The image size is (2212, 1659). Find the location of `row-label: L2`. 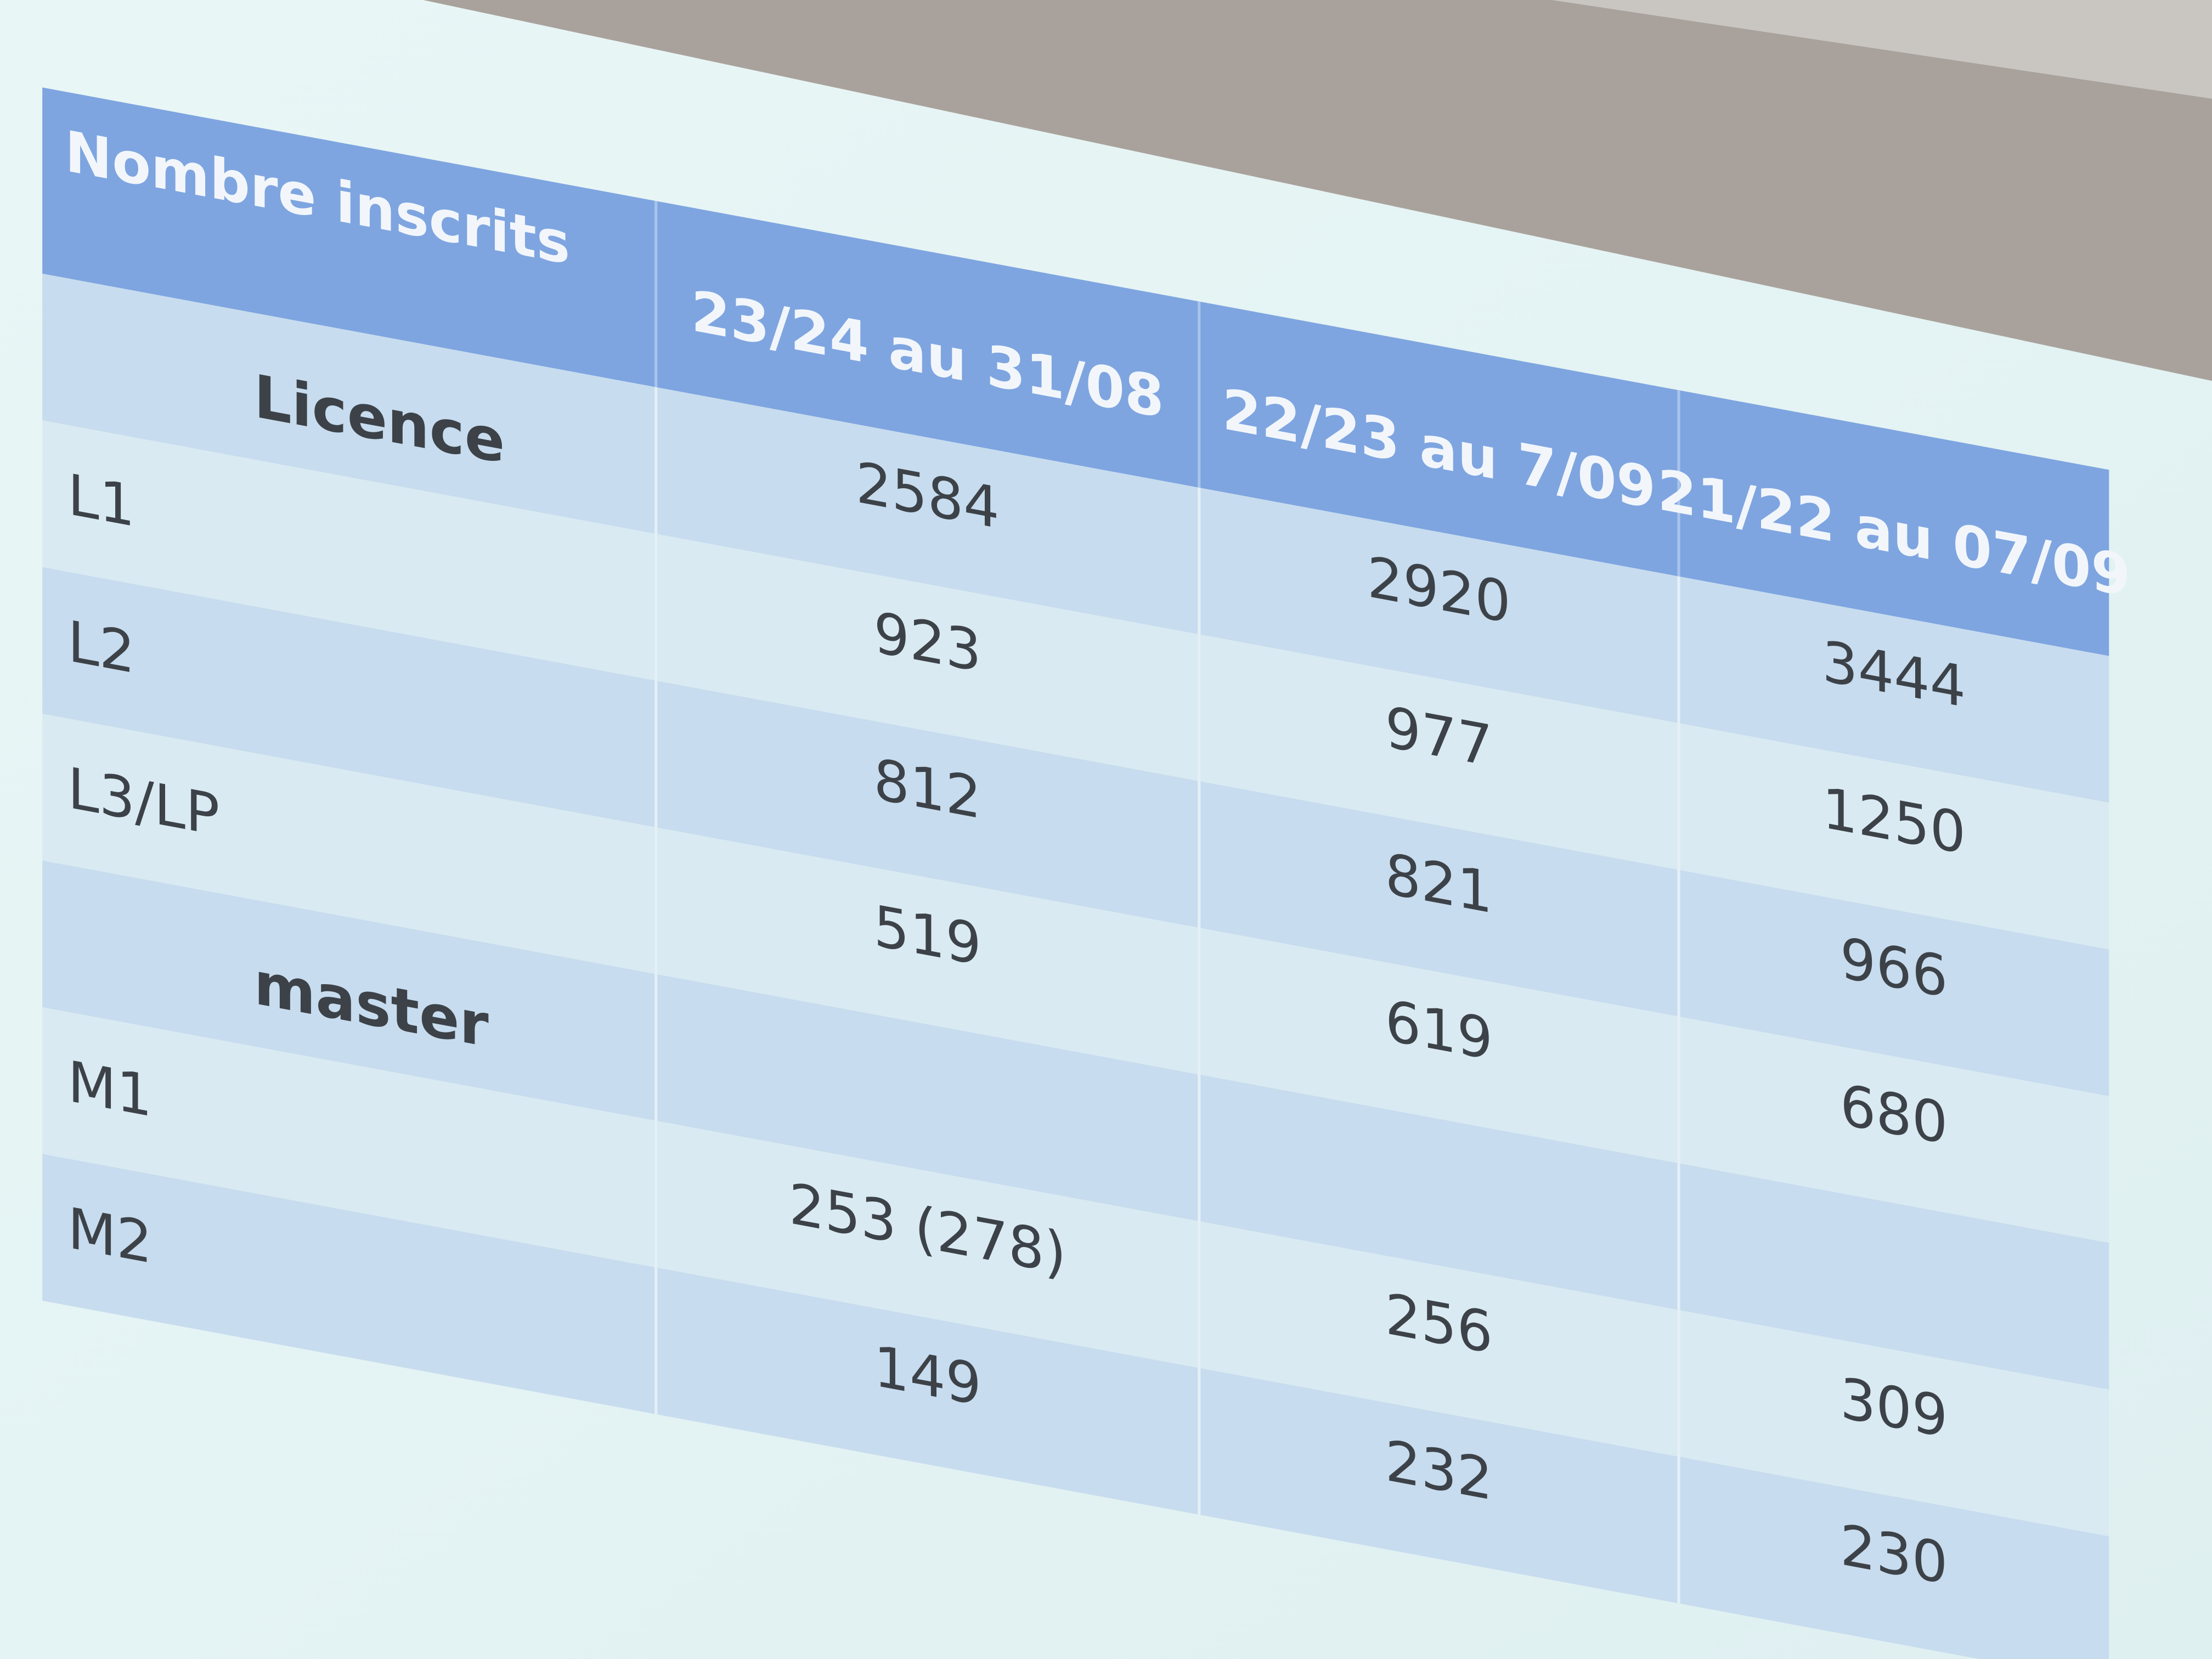

row-label: L2 is located at coordinates (101, 648).